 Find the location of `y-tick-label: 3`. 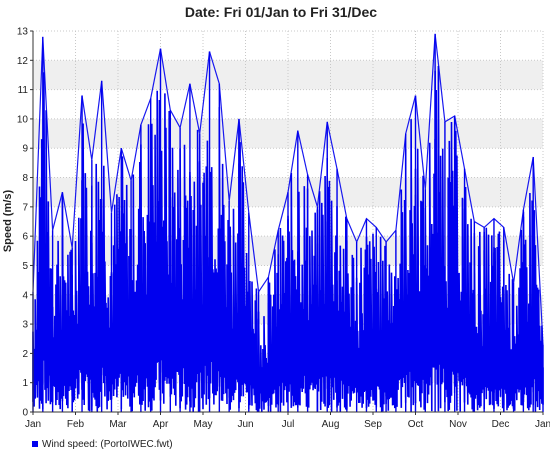

y-tick-label: 3 is located at coordinates (25, 325).